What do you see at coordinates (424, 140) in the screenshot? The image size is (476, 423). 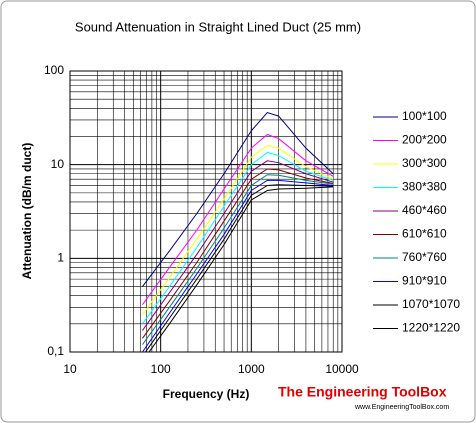 I see `legend-label: 200*200` at bounding box center [424, 140].